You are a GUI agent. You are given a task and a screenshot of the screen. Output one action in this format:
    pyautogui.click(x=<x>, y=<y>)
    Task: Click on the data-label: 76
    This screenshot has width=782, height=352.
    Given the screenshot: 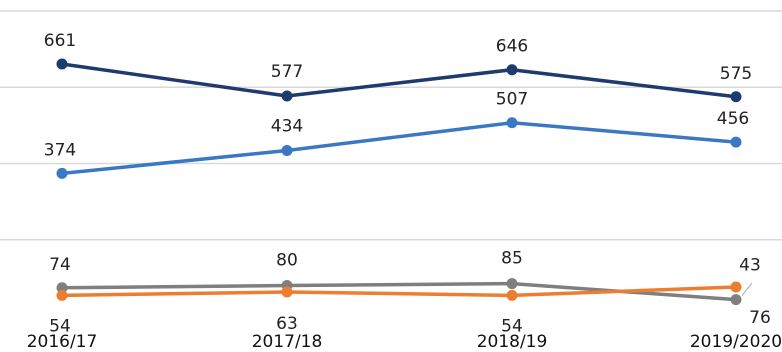 What is the action you would take?
    pyautogui.click(x=760, y=318)
    